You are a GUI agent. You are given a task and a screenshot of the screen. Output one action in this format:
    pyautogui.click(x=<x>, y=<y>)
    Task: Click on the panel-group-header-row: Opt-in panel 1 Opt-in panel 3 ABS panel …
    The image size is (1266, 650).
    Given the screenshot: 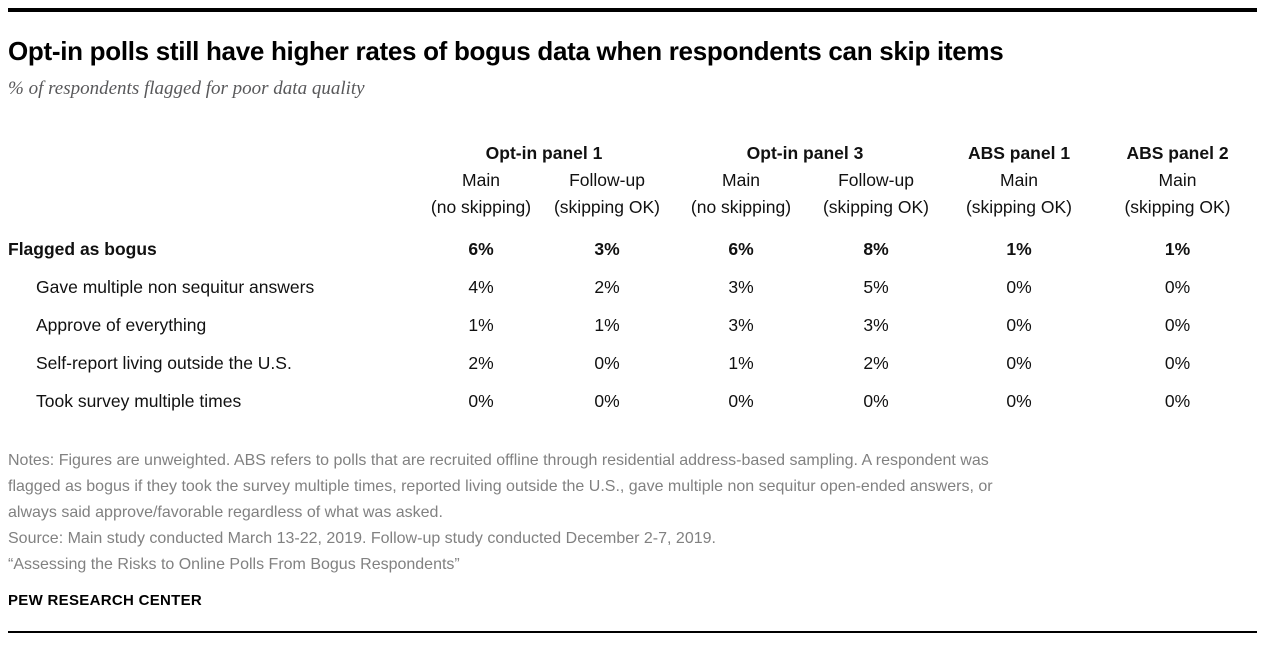 What is the action you would take?
    pyautogui.click(x=632, y=149)
    